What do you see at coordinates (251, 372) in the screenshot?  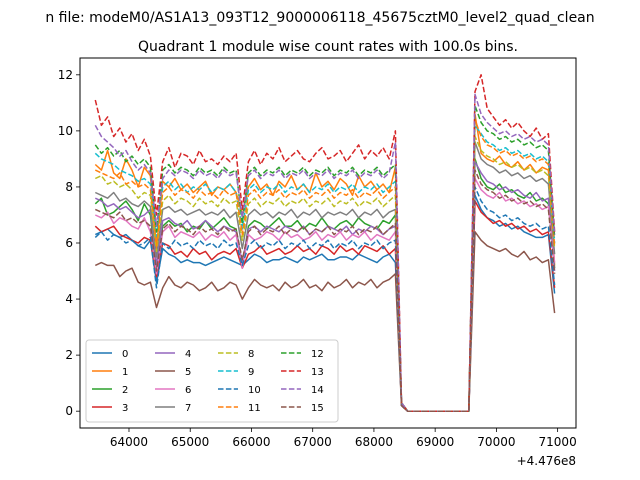 I see `legend-label-9: 9` at bounding box center [251, 372].